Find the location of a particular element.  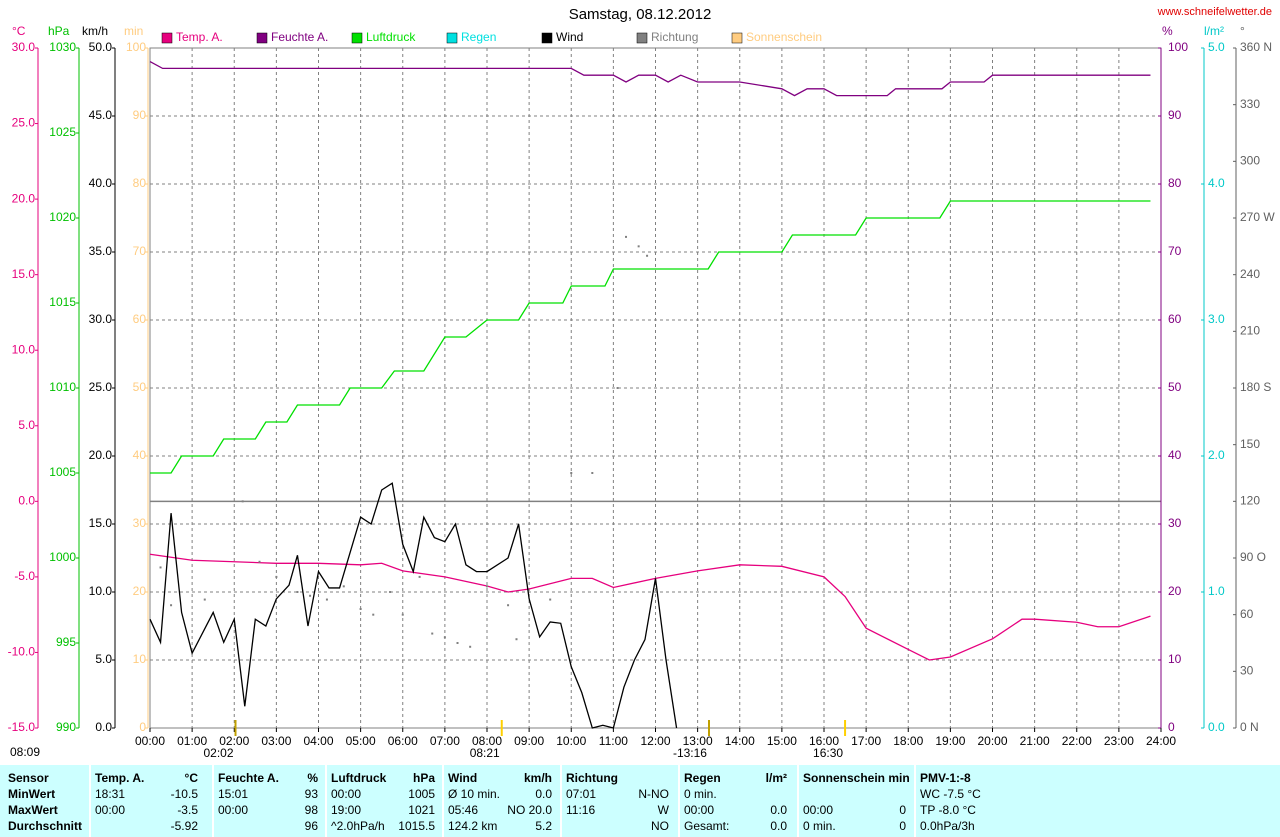

stats-cell: 0.0 is located at coordinates (543, 794).